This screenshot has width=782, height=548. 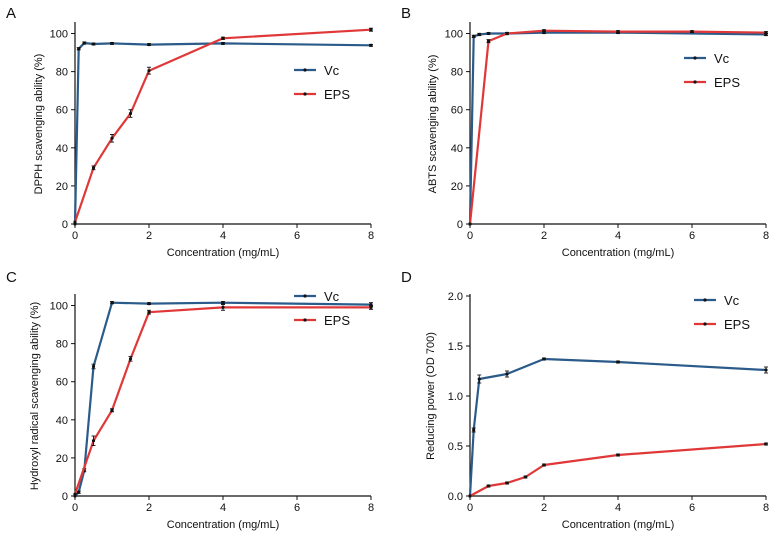 I want to click on y-tick-label: 1.5, so click(x=455, y=347).